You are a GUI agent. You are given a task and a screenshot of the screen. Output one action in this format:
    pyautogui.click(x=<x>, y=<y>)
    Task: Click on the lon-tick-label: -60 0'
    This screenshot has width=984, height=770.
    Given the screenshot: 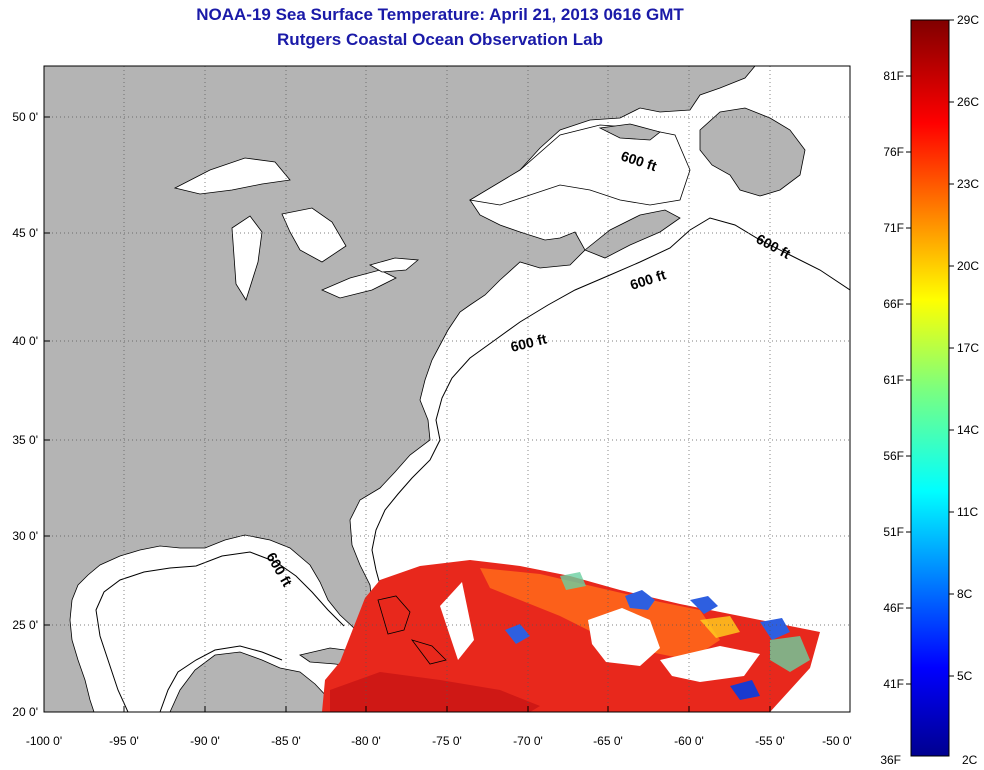 What is the action you would take?
    pyautogui.click(x=689, y=741)
    